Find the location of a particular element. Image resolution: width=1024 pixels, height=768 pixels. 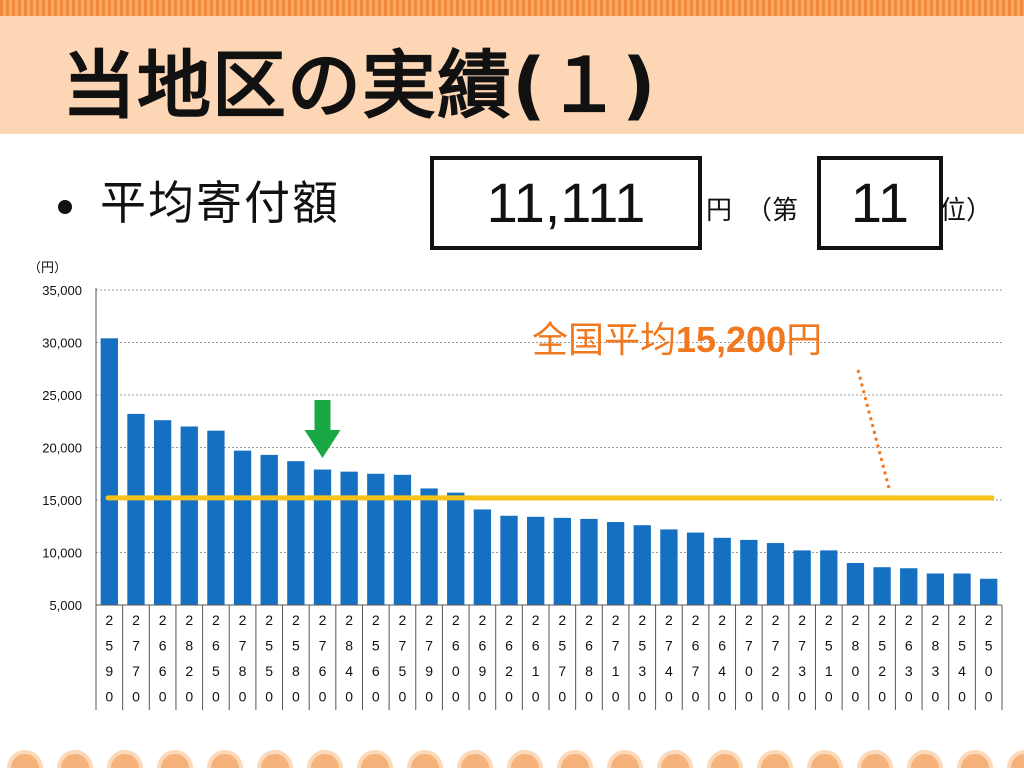

bullet-average-donation: 平均寄付額 is located at coordinates (198, 203).